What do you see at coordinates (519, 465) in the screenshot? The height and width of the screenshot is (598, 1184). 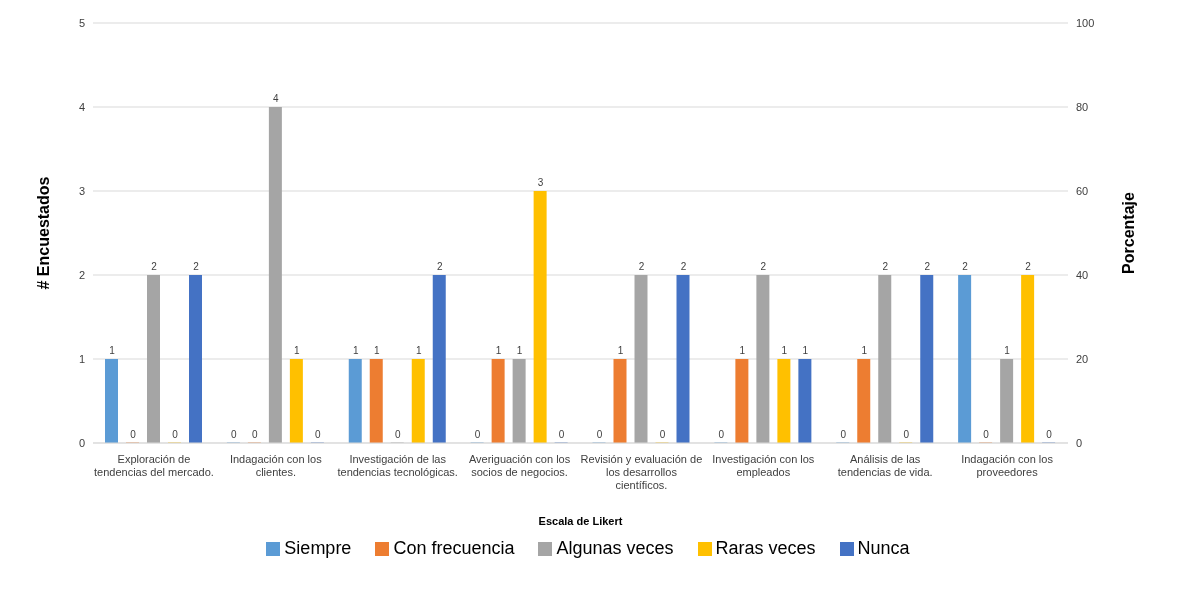 I see `x-tick-label: Averiguación con los socios de negocios.` at bounding box center [519, 465].